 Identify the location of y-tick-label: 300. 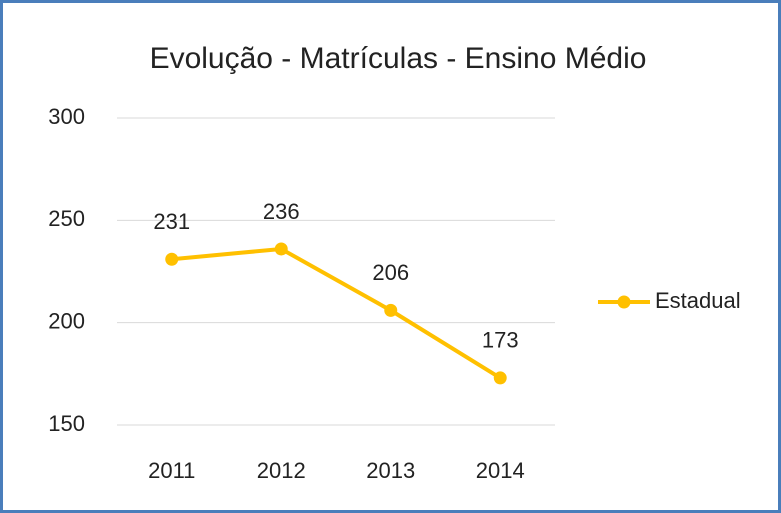
(66, 116).